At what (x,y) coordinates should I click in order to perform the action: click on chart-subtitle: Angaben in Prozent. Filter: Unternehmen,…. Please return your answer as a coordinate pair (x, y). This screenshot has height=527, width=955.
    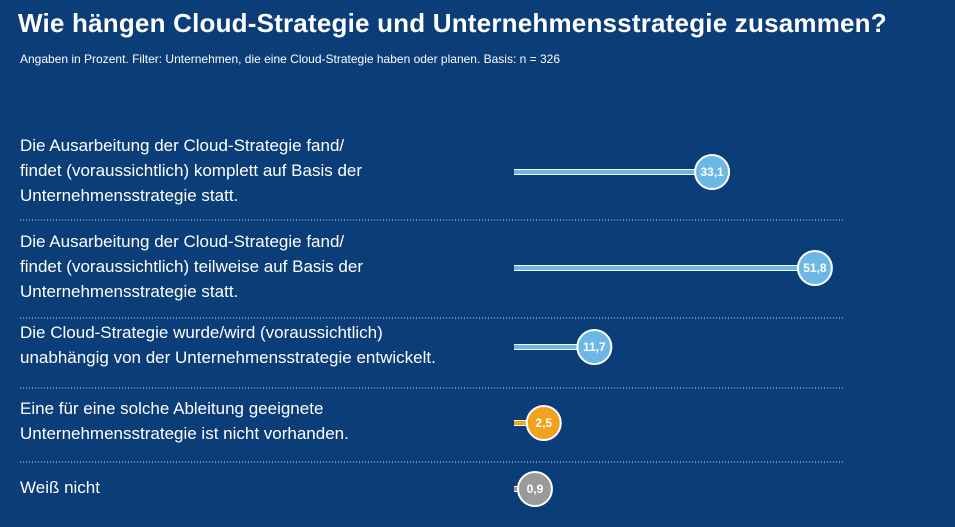
    Looking at the image, I should click on (290, 59).